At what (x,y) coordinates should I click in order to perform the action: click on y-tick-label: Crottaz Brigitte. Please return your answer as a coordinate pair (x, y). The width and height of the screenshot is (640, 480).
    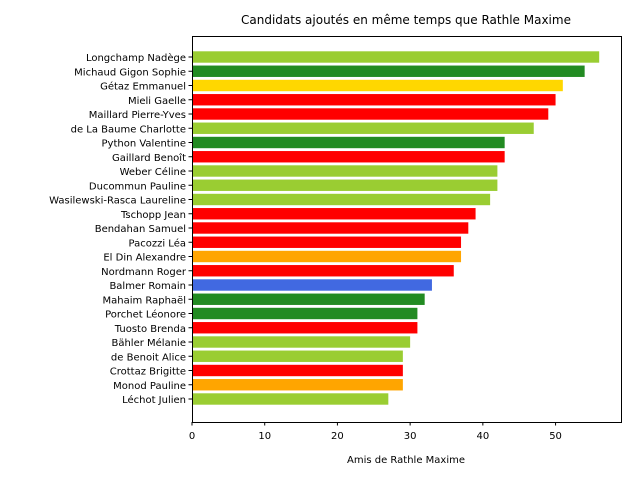
    Looking at the image, I should click on (148, 372).